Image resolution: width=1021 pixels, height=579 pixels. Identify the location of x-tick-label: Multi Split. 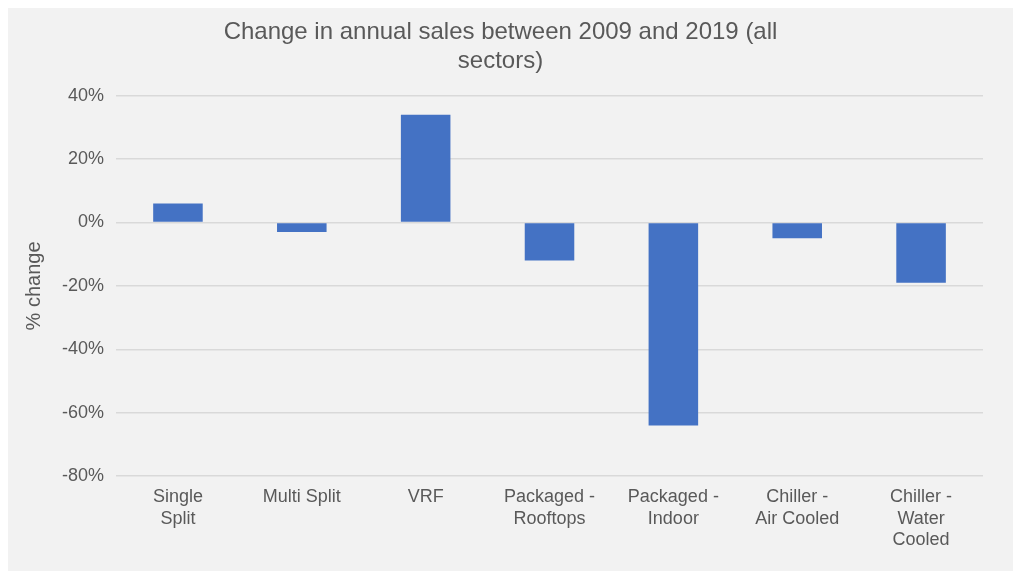
(301, 495).